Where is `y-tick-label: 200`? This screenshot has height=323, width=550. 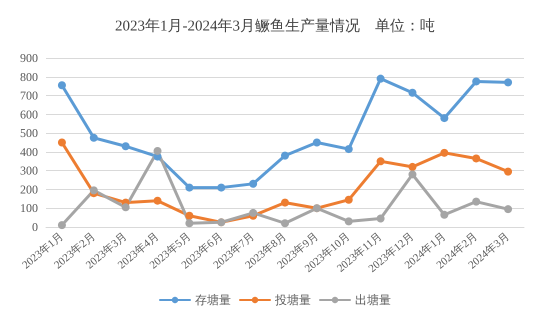 y-tick-label: 200 is located at coordinates (29, 189).